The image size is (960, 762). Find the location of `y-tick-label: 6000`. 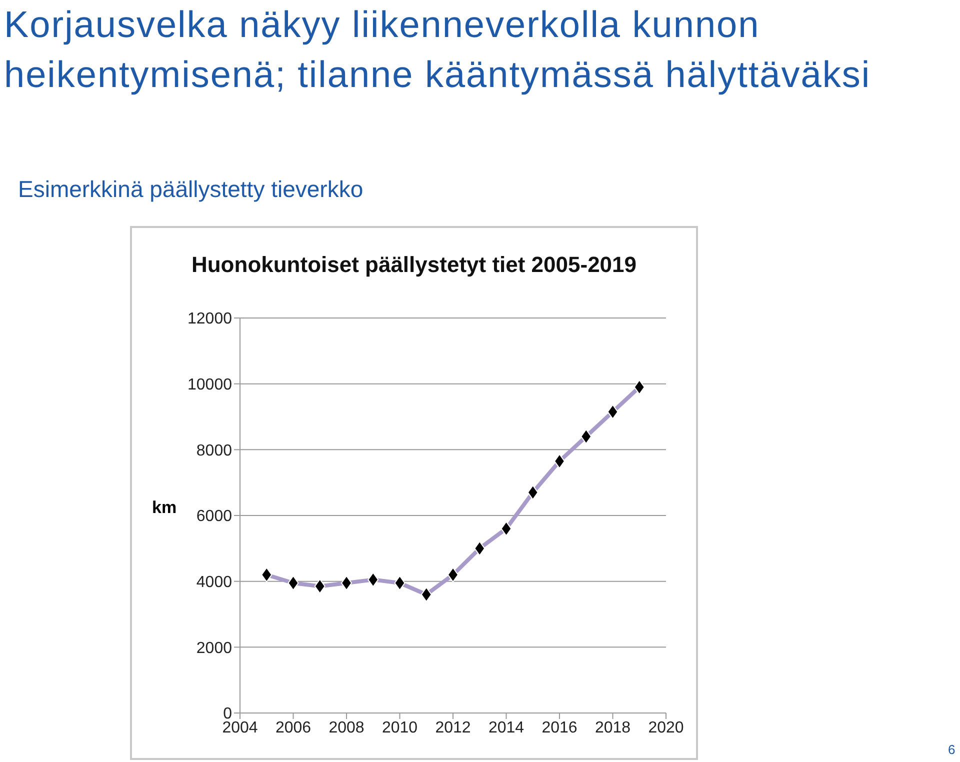

y-tick-label: 6000 is located at coordinates (214, 517).